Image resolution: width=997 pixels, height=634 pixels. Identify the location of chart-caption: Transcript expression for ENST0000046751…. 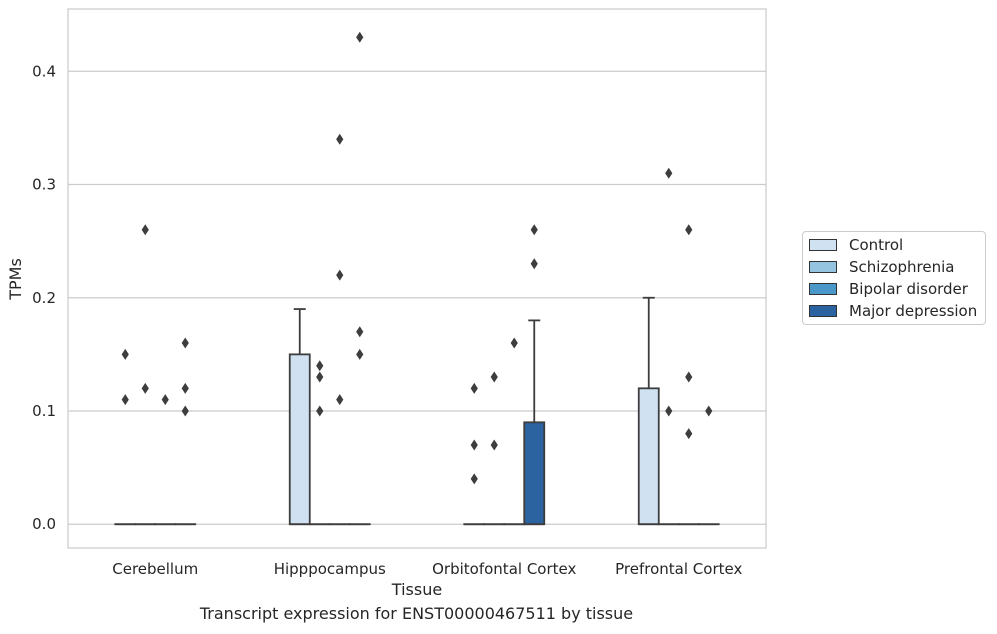
(416, 613).